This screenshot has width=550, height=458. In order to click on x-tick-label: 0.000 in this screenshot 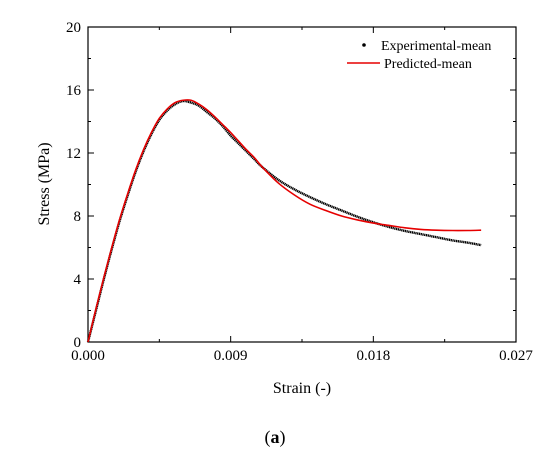, I will do `click(88, 356)`.